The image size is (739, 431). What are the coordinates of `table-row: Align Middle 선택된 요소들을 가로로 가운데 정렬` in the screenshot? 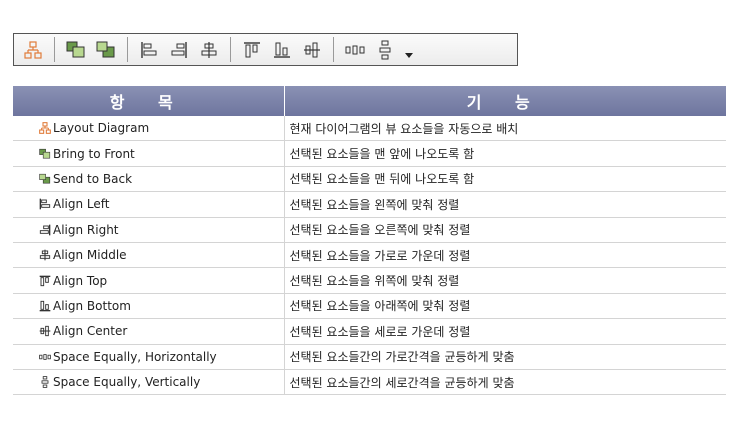 It's located at (369, 255).